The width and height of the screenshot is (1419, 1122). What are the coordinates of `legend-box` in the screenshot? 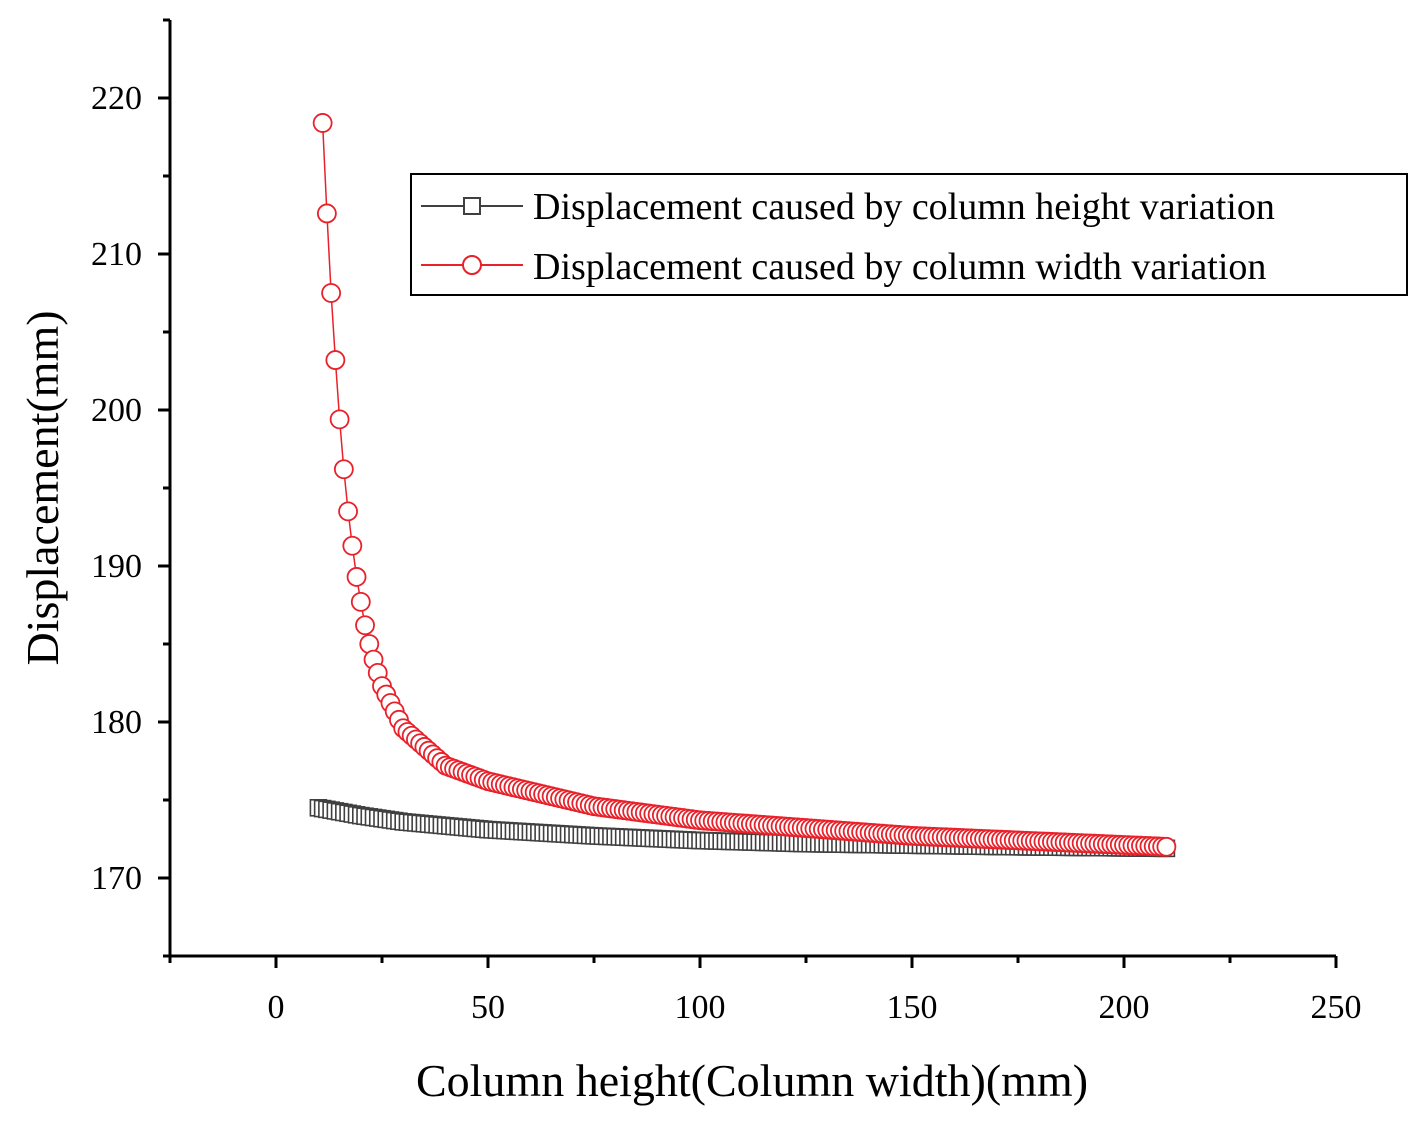 It's located at (909, 234).